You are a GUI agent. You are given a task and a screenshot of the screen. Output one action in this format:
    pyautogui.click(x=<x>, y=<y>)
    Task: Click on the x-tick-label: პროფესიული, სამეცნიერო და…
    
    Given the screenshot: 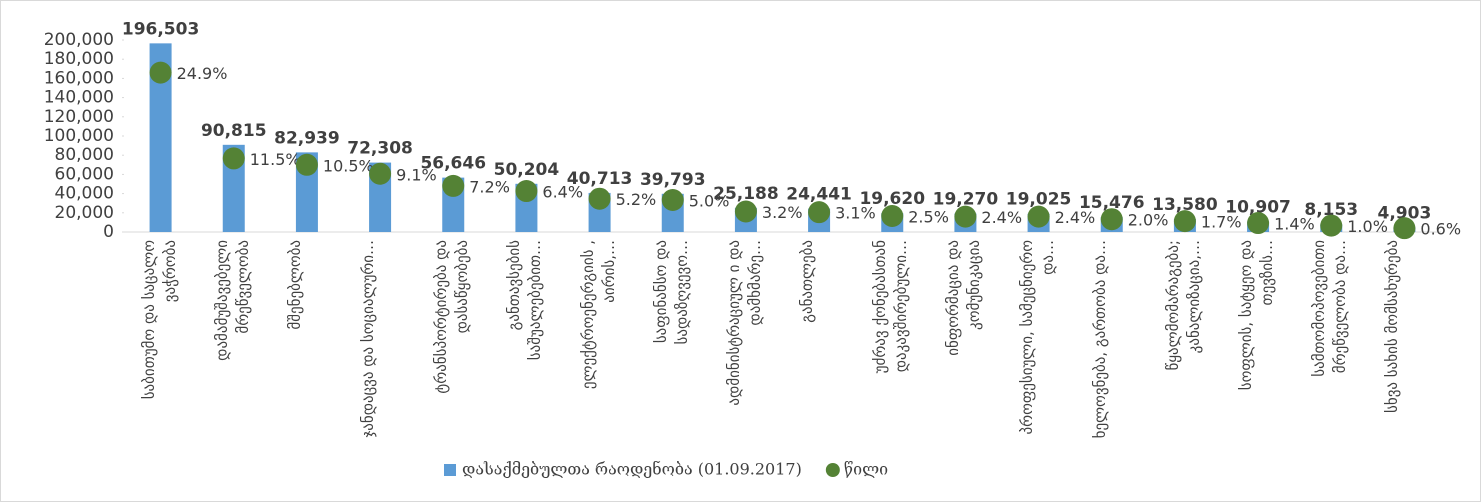 What is the action you would take?
    pyautogui.click(x=1037, y=337)
    